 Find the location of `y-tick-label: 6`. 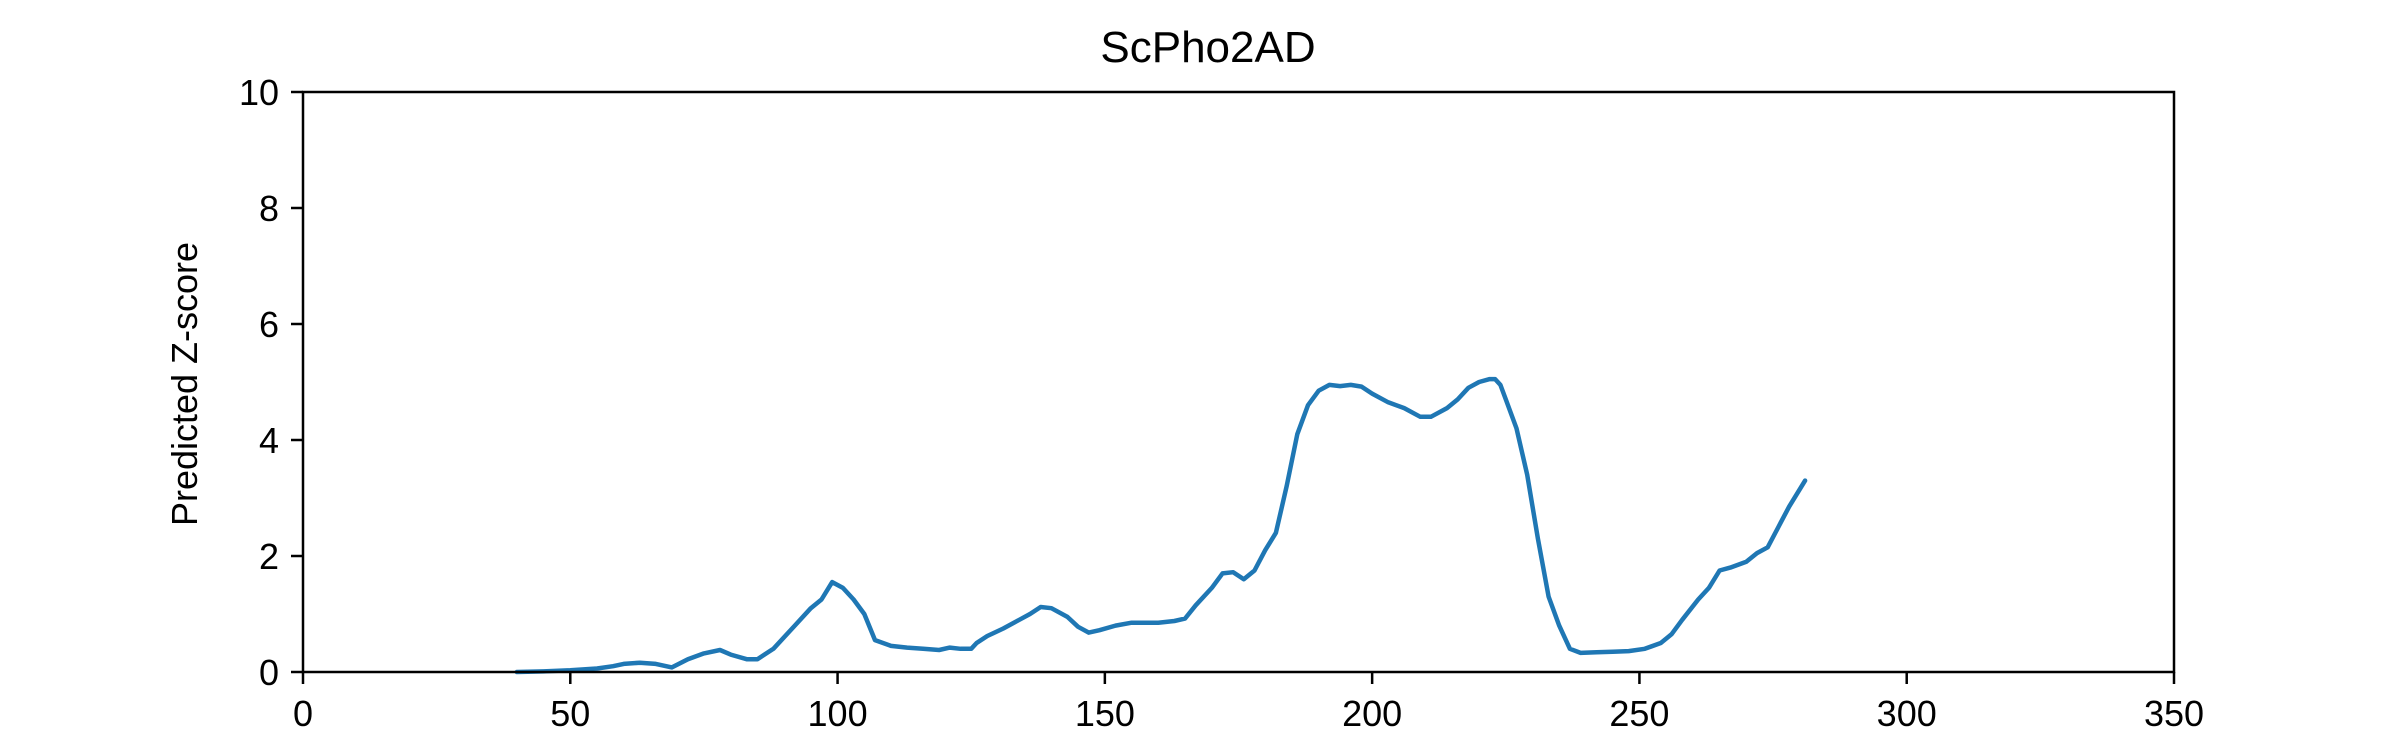

y-tick-label: 6 is located at coordinates (269, 324).